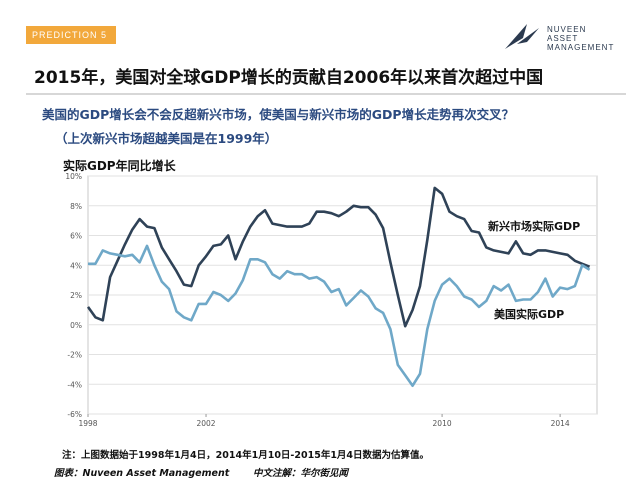  I want to click on translator-credit: 中文注解：华尔街见闻, so click(301, 473).